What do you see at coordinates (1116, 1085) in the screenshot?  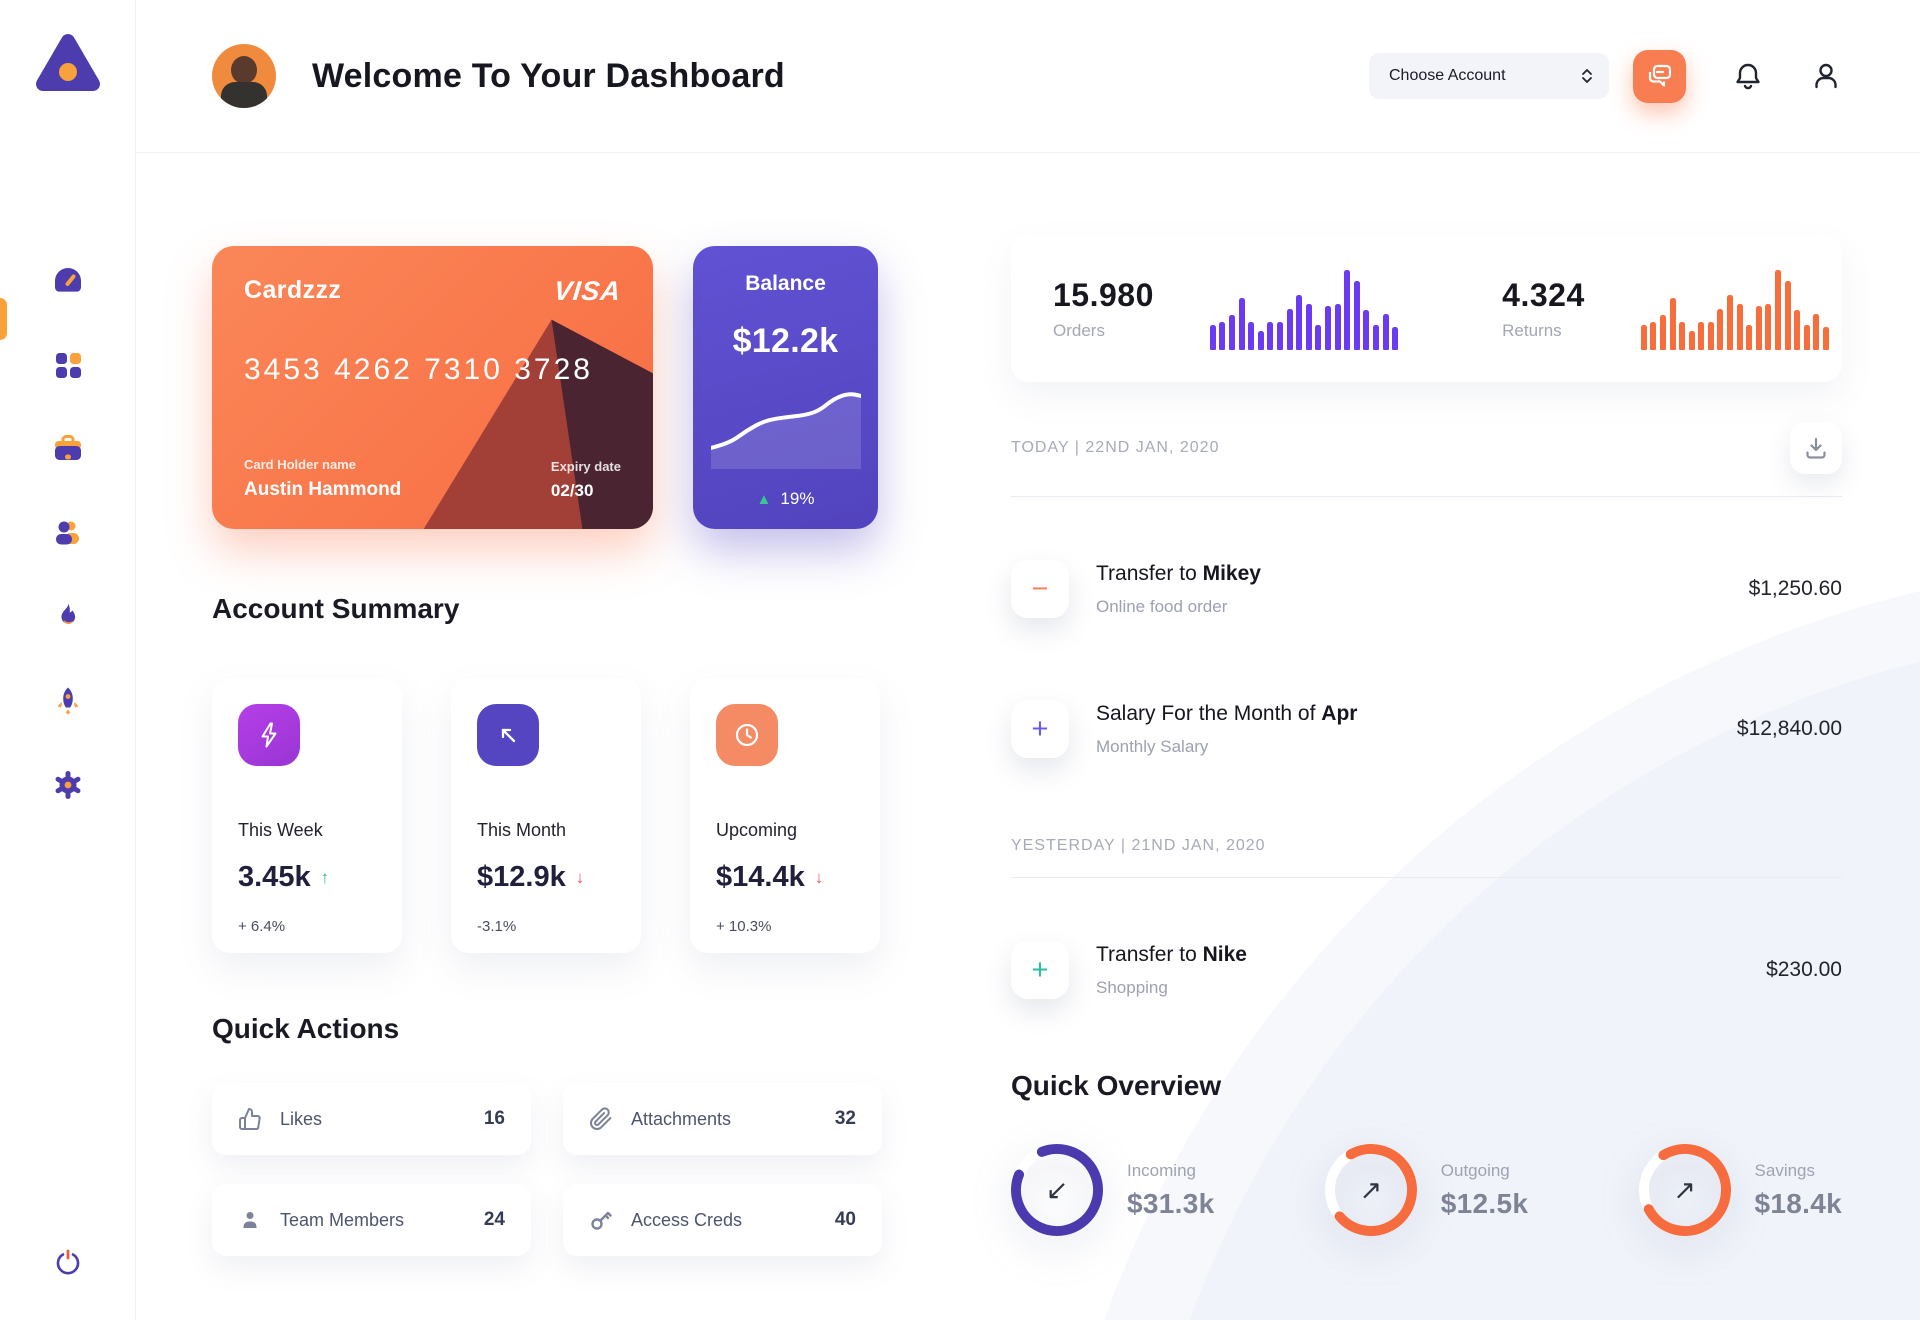 I see `quick-overview-title: Quick Overview` at bounding box center [1116, 1085].